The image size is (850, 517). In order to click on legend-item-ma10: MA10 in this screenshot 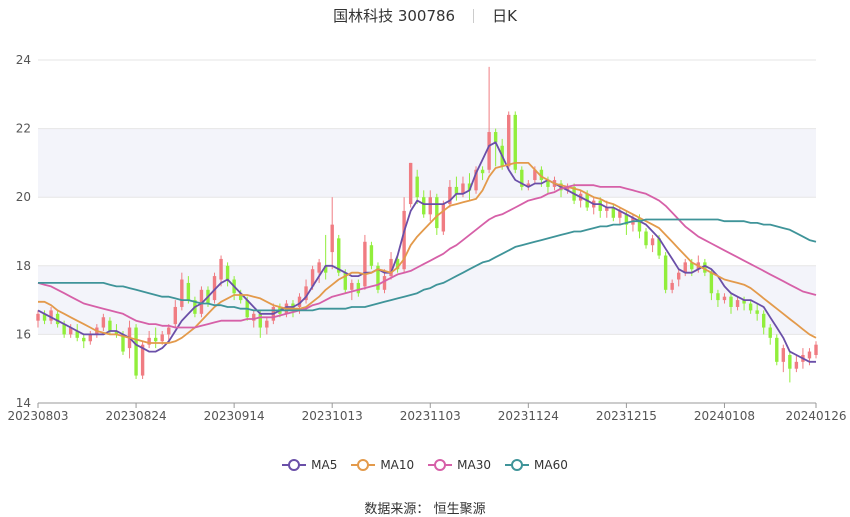, I will do `click(382, 465)`.